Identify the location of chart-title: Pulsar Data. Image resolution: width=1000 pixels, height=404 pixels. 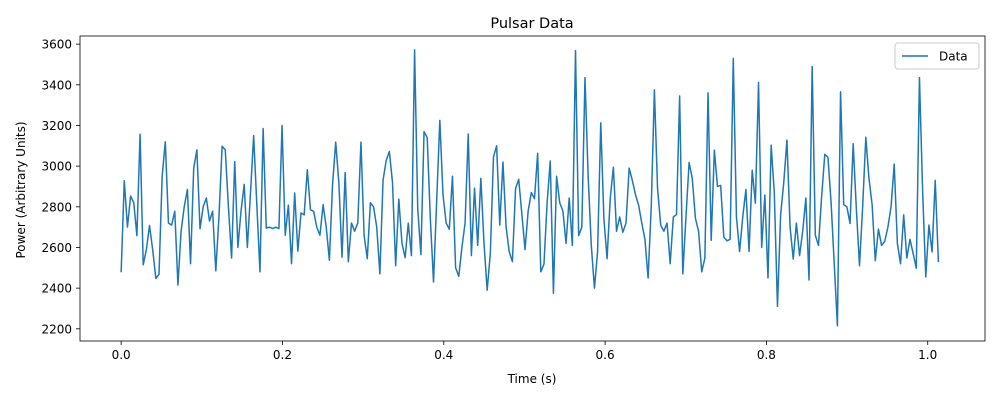
(531, 24).